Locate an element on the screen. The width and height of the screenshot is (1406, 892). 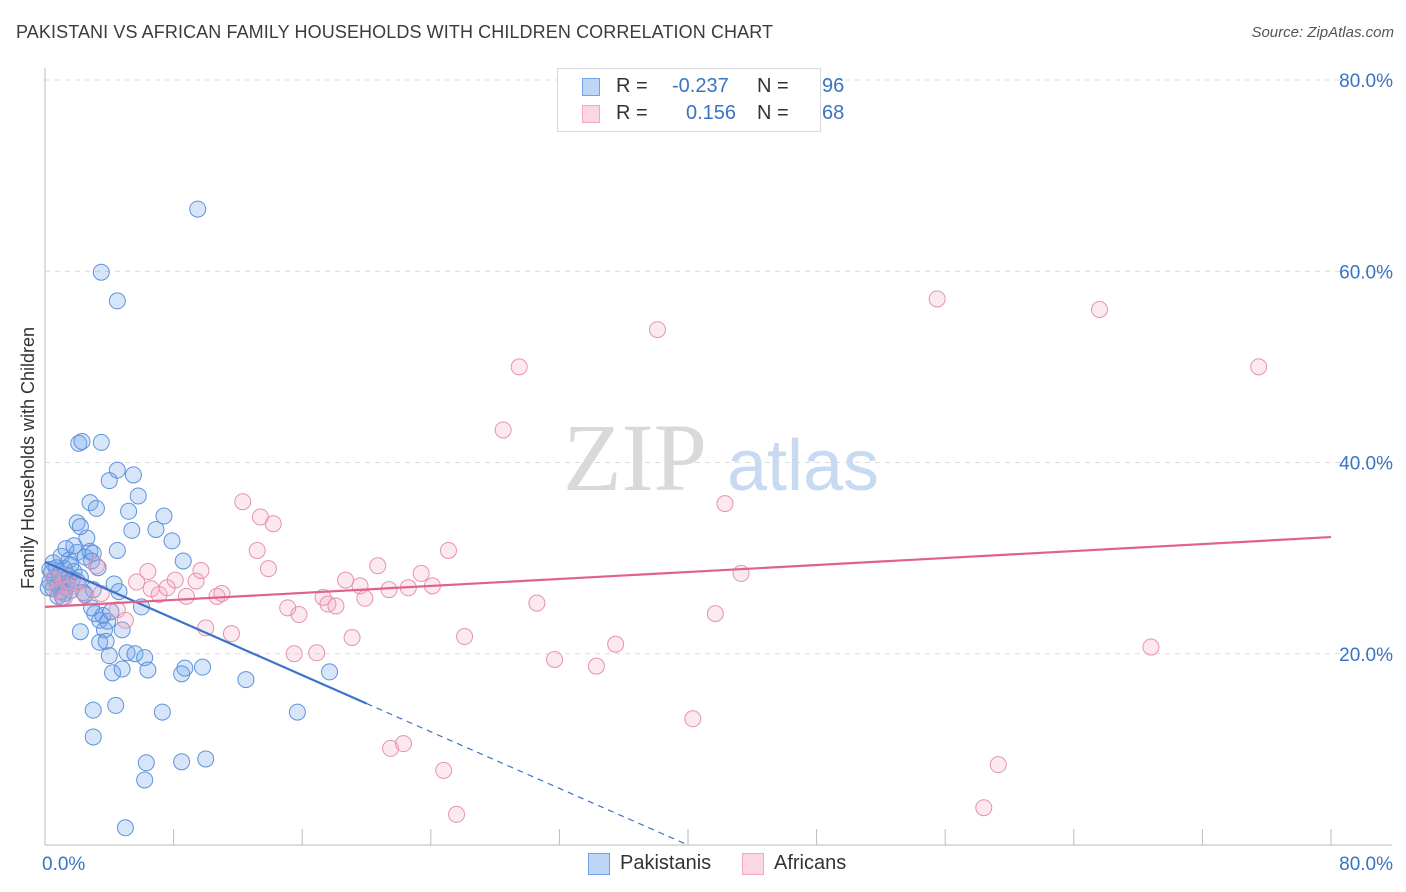
x-tick-label: 0.0% is located at coordinates (63, 864).